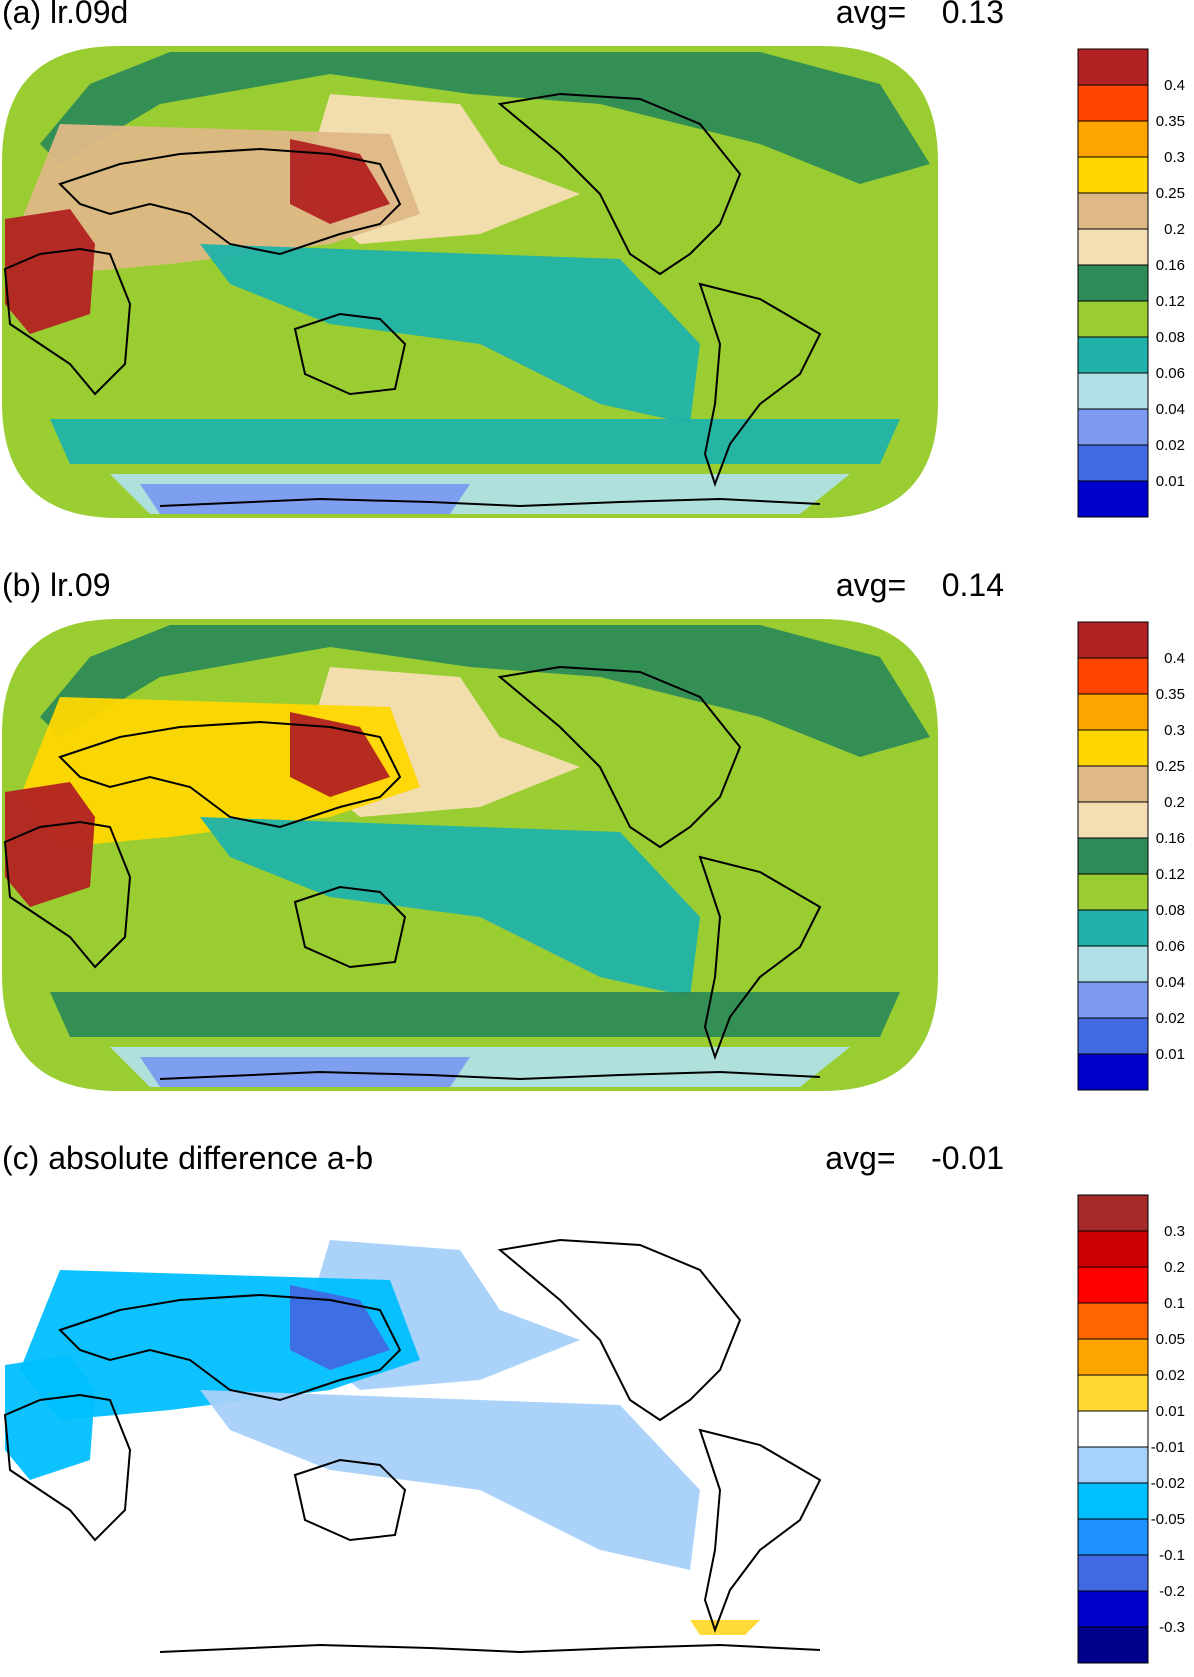  I want to click on colorbar-tick-label: 0.04, so click(1170, 409).